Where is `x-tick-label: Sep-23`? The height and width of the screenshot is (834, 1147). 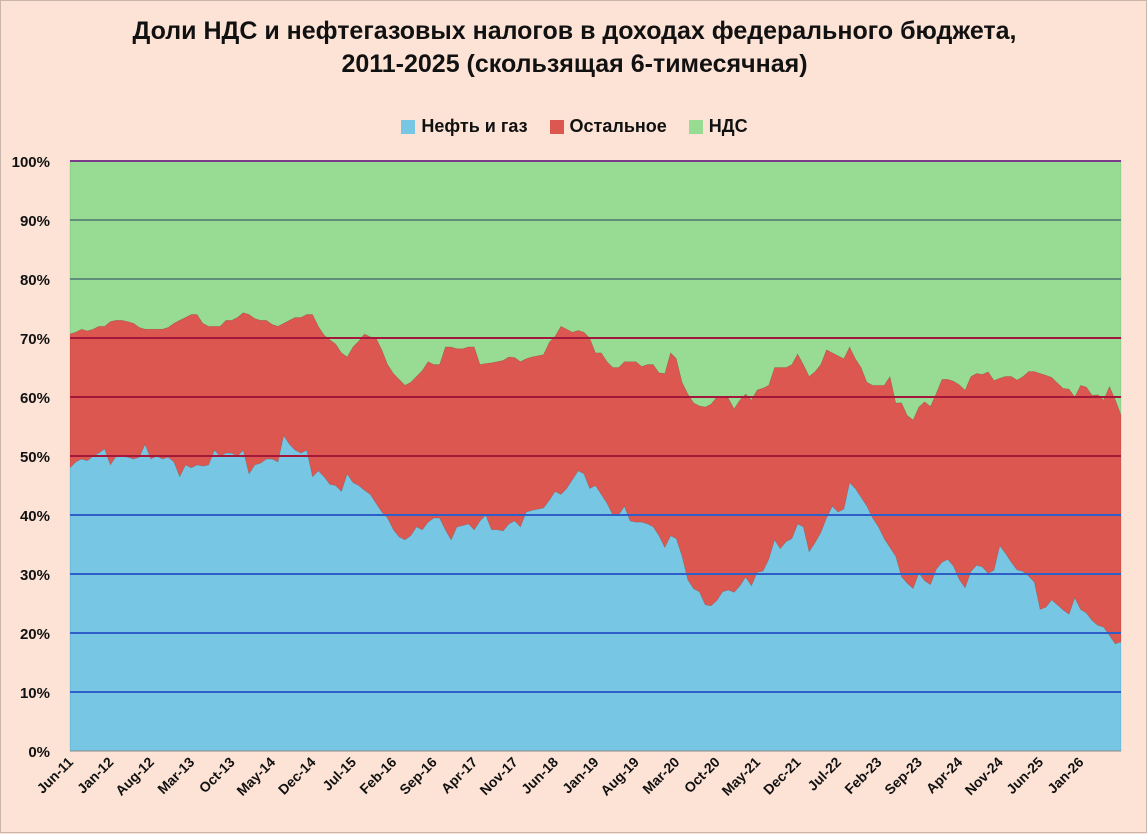 x-tick-label: Sep-23 is located at coordinates (903, 776).